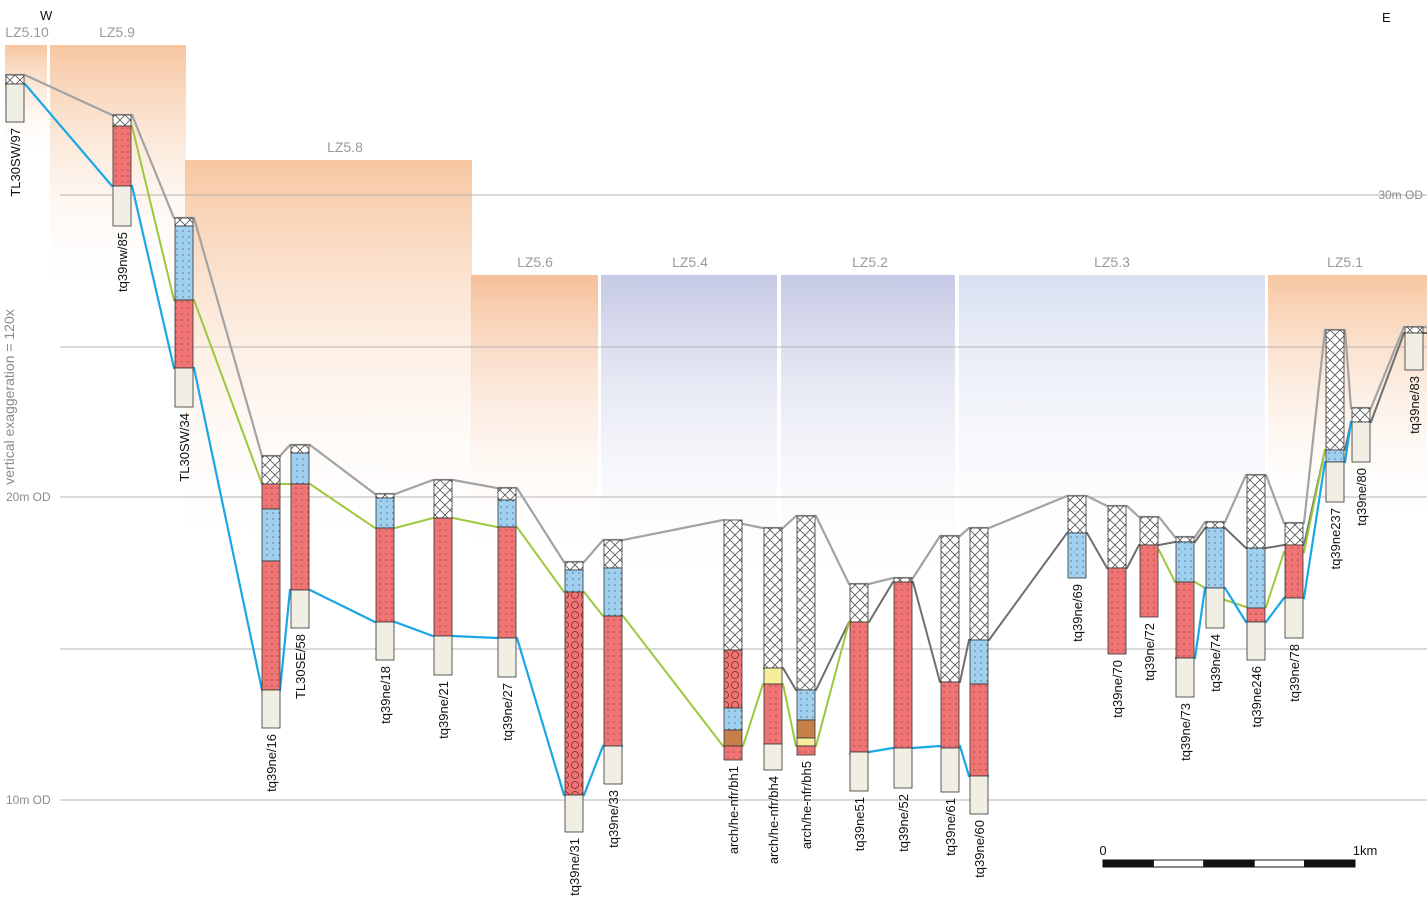 Image resolution: width=1427 pixels, height=899 pixels. Describe the element at coordinates (1365, 850) in the screenshot. I see `scale-end: 1km` at that location.